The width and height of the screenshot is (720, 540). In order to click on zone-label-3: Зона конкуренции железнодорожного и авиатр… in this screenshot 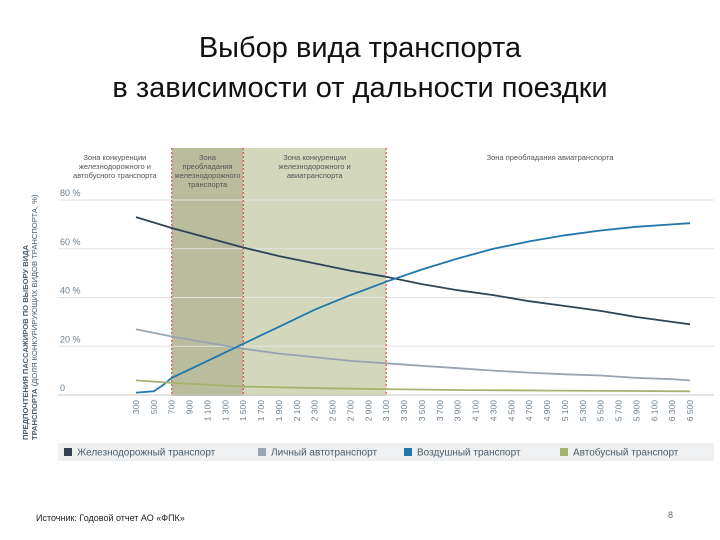, I will do `click(315, 166)`.